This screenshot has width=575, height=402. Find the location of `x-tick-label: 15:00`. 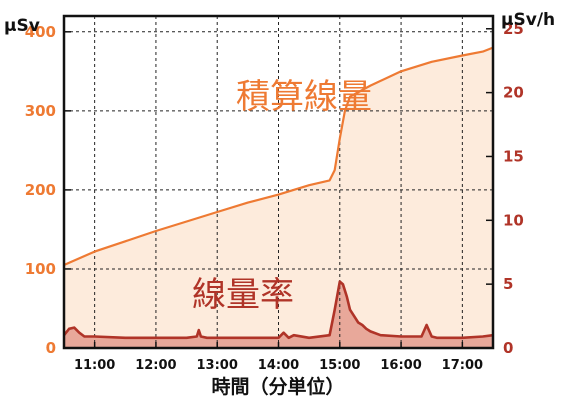

x-tick-label: 15:00 is located at coordinates (339, 365).